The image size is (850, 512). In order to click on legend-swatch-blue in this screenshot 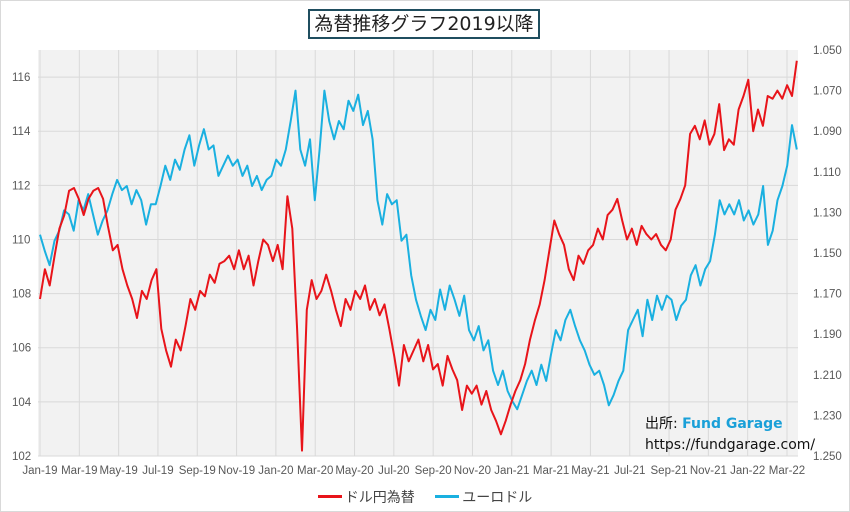, I will do `click(447, 496)`.